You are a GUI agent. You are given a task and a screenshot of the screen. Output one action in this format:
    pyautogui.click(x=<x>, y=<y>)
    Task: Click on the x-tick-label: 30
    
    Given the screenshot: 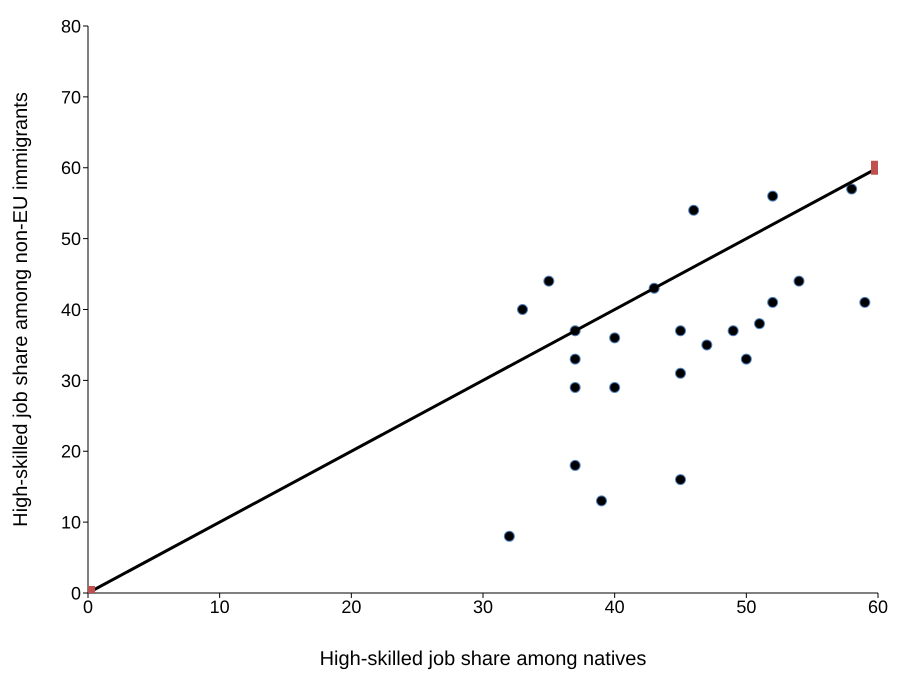 What is the action you would take?
    pyautogui.click(x=483, y=606)
    